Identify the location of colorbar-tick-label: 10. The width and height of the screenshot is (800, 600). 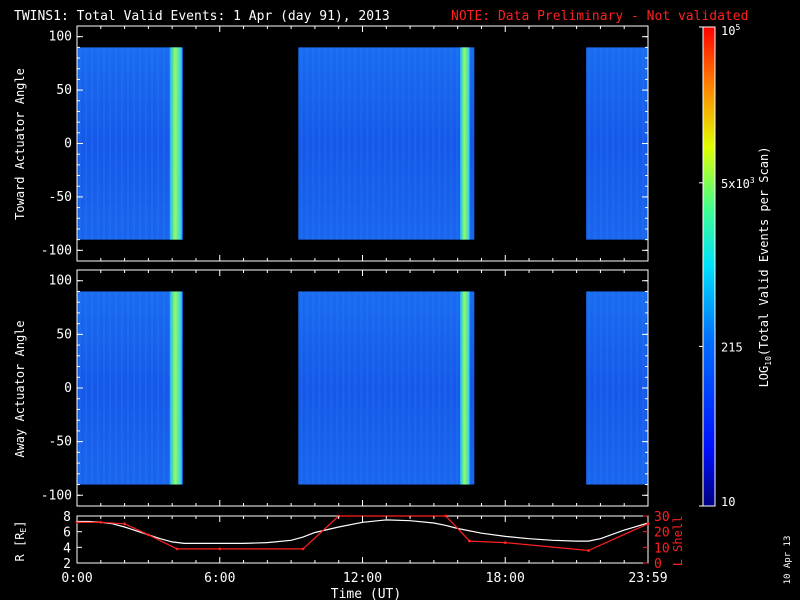
(728, 502).